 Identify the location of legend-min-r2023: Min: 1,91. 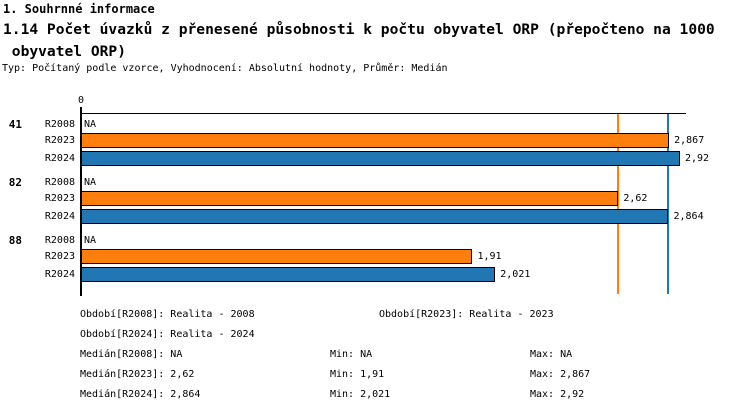
(357, 374).